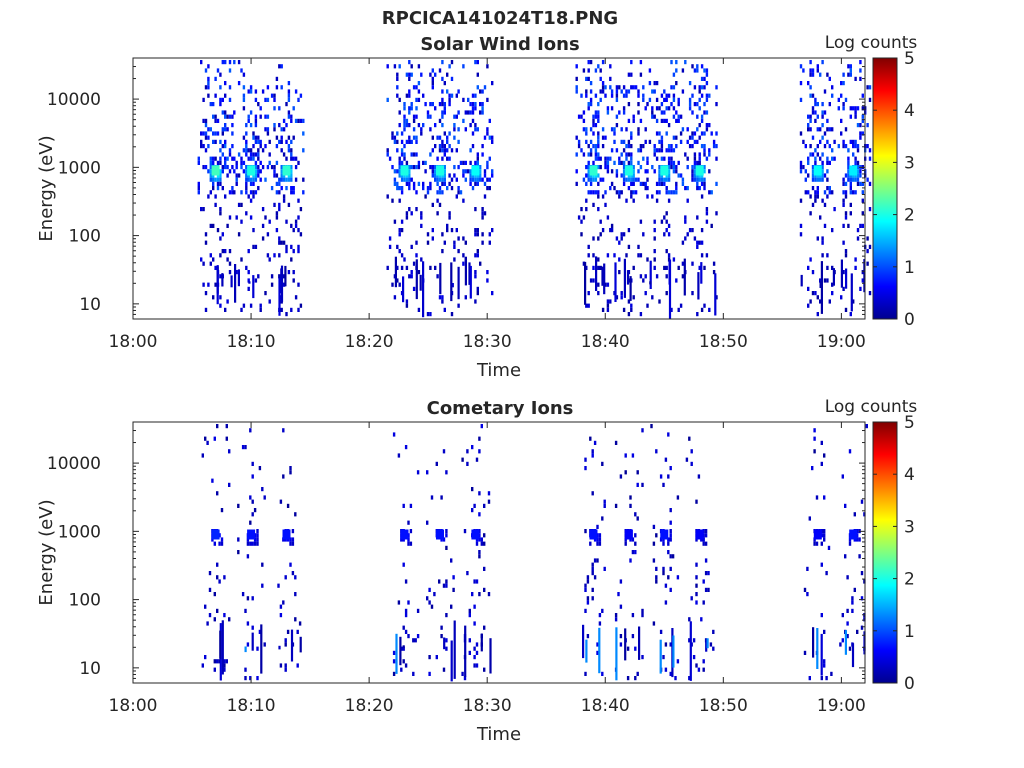 This screenshot has width=1024, height=768. Describe the element at coordinates (498, 370) in the screenshot. I see `x-axis-label: Time` at that location.